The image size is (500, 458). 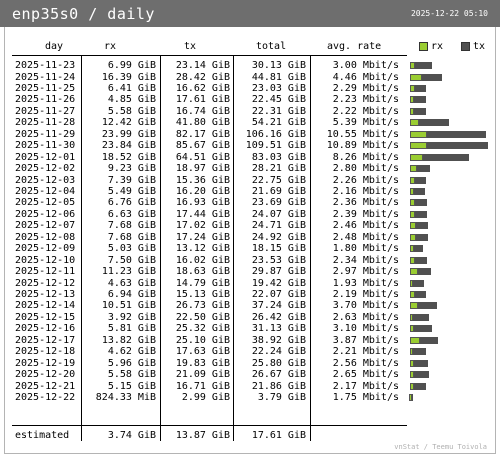 What do you see at coordinates (278, 317) in the screenshot?
I see `row-total: 26.42 GiB` at bounding box center [278, 317].